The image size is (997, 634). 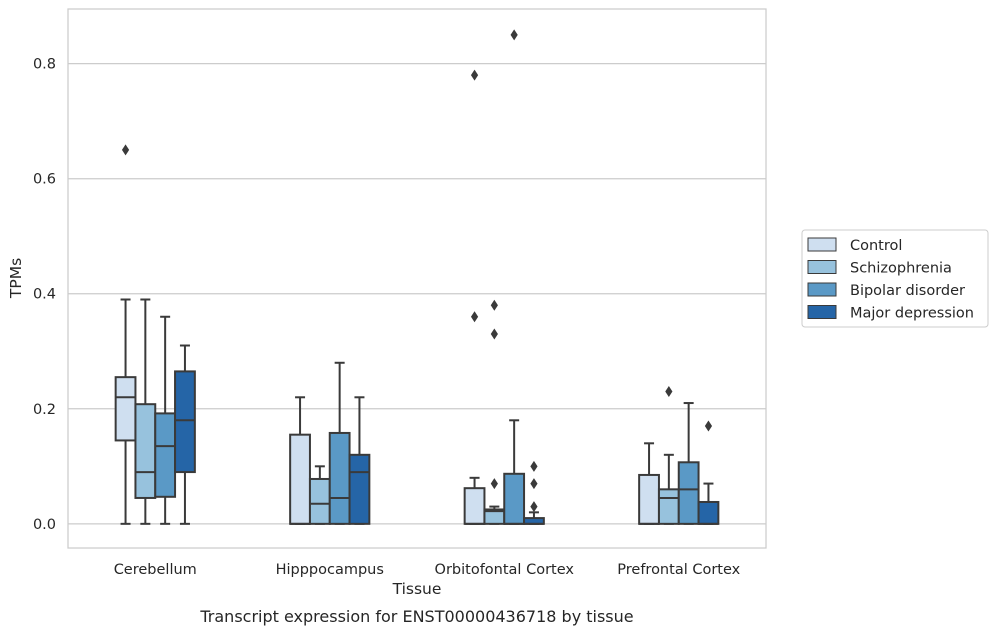 I want to click on x-tick-label: Orbitofontal Cortex, so click(x=505, y=570).